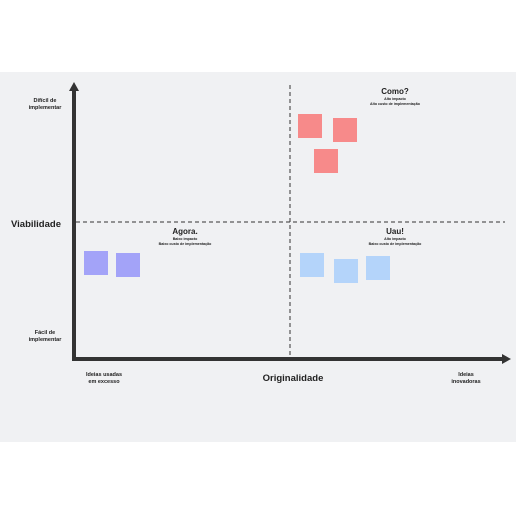 The height and width of the screenshot is (516, 516). What do you see at coordinates (74, 86) in the screenshot?
I see `y-arrow` at bounding box center [74, 86].